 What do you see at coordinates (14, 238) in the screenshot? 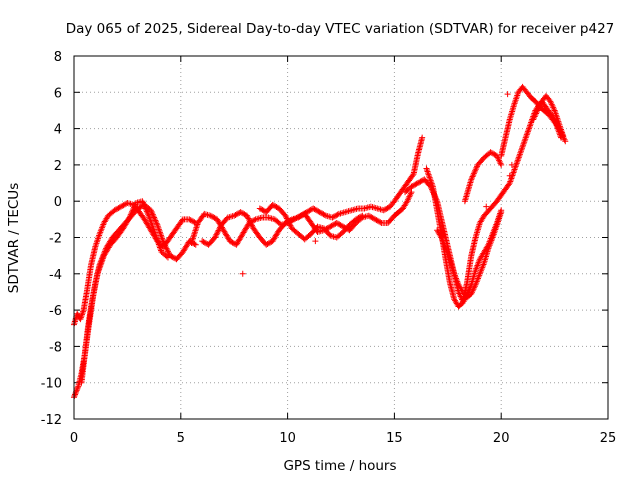
I see `y-axis-label: SDTVAR / TECUs` at bounding box center [14, 238].